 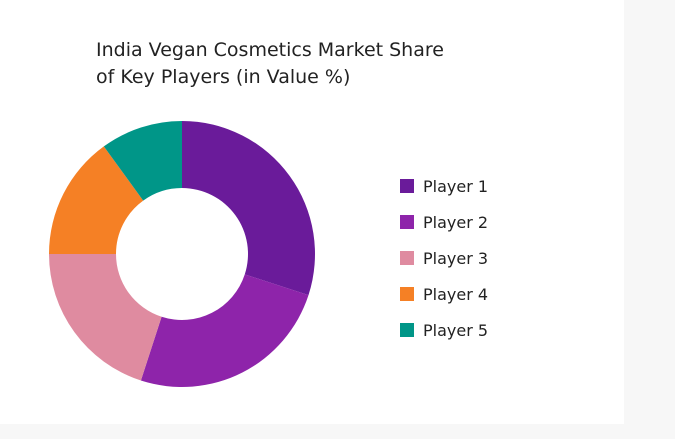 I want to click on legend-item-player-3: Player 3, so click(x=444, y=258).